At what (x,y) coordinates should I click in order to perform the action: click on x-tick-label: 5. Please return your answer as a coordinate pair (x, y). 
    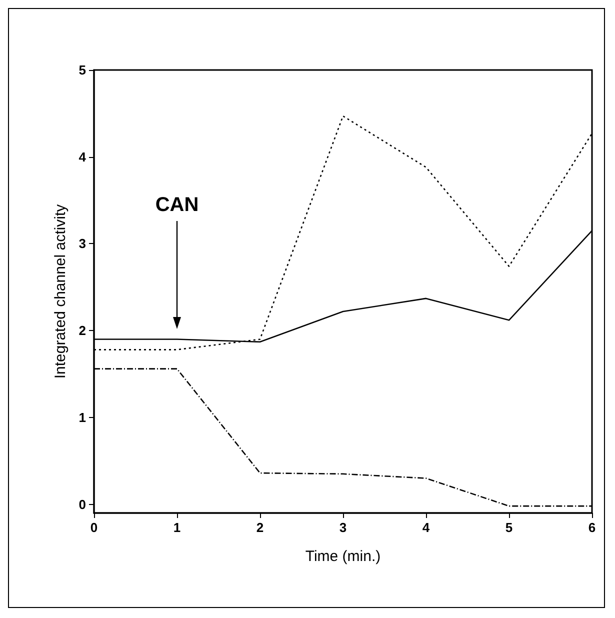
    Looking at the image, I should click on (509, 527).